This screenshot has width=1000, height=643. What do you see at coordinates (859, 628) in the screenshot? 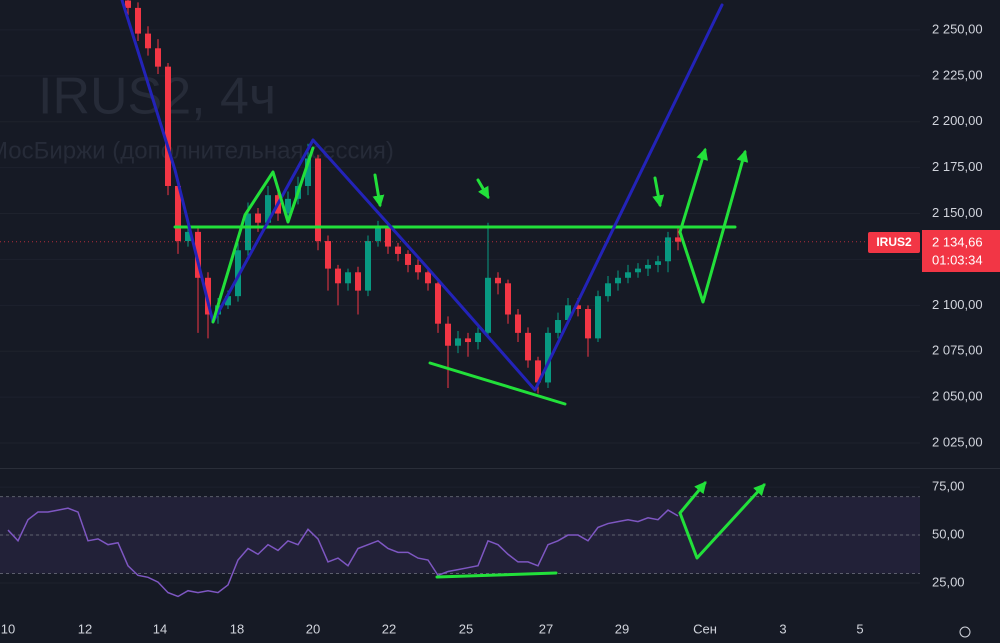
I see `x-tick-label: 5` at bounding box center [859, 628].